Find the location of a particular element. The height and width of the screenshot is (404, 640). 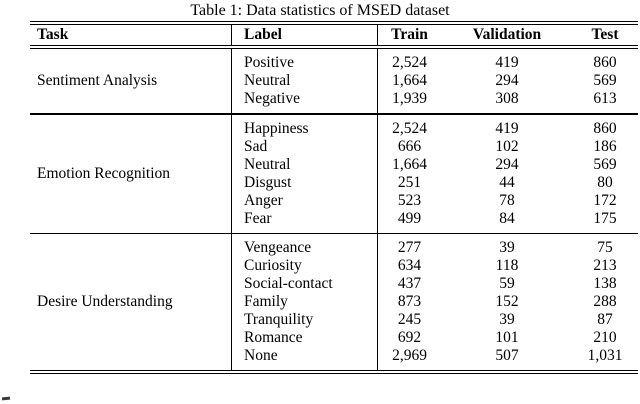

column-header-test: Test is located at coordinates (605, 34).